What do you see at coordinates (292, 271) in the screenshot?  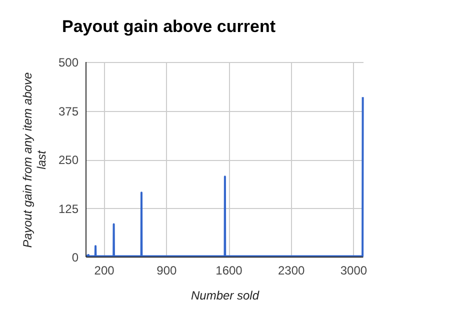 I see `x-tick-label: 2300` at bounding box center [292, 271].